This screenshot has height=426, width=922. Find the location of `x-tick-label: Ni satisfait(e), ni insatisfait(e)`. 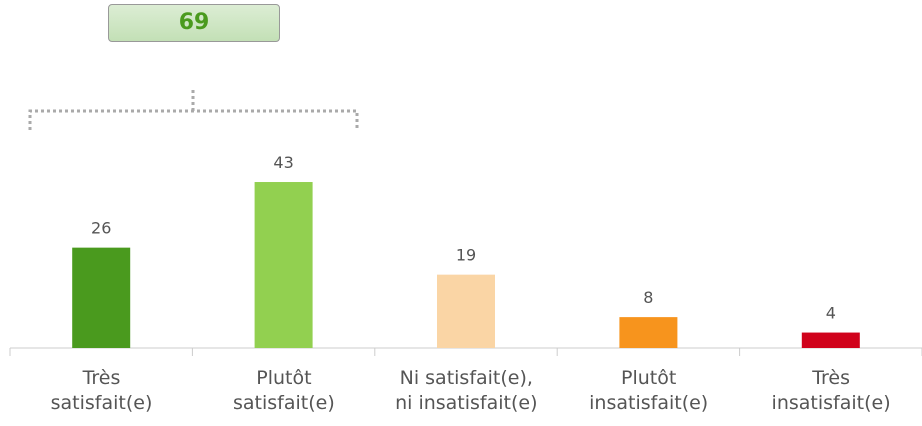

x-tick-label: Ni satisfait(e), ni insatisfait(e) is located at coordinates (466, 390).